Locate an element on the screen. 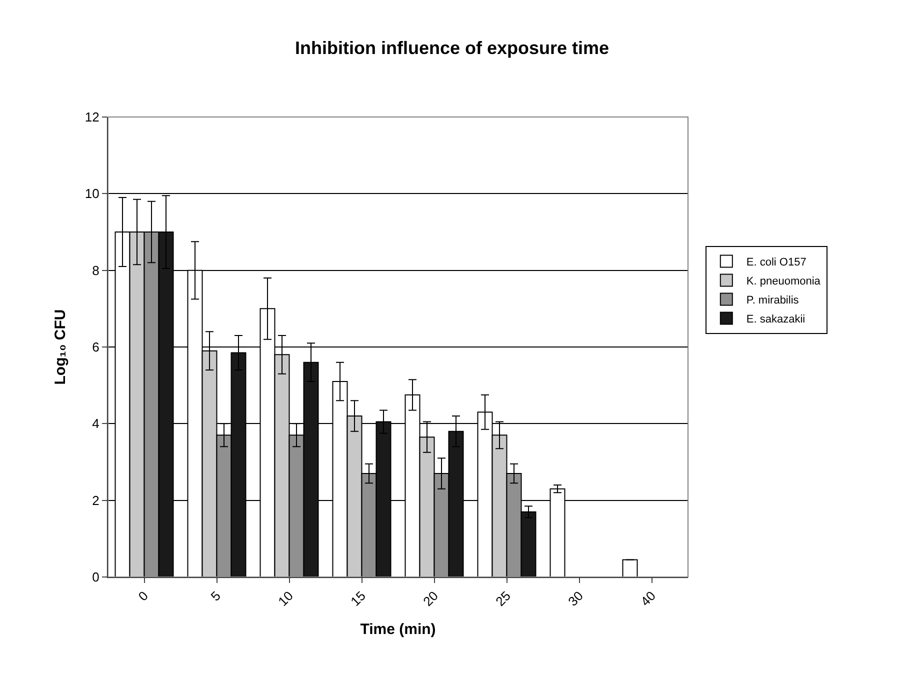  x-tick-label: 25 is located at coordinates (503, 599).